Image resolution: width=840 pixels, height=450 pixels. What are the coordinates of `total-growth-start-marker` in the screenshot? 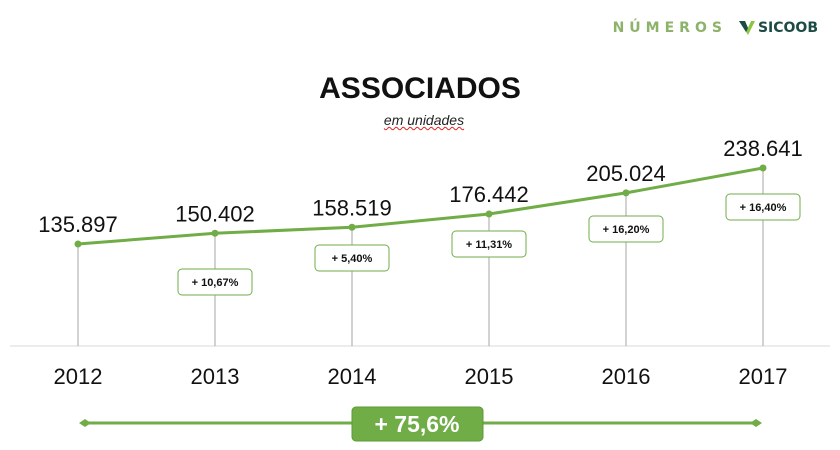 It's located at (85, 423).